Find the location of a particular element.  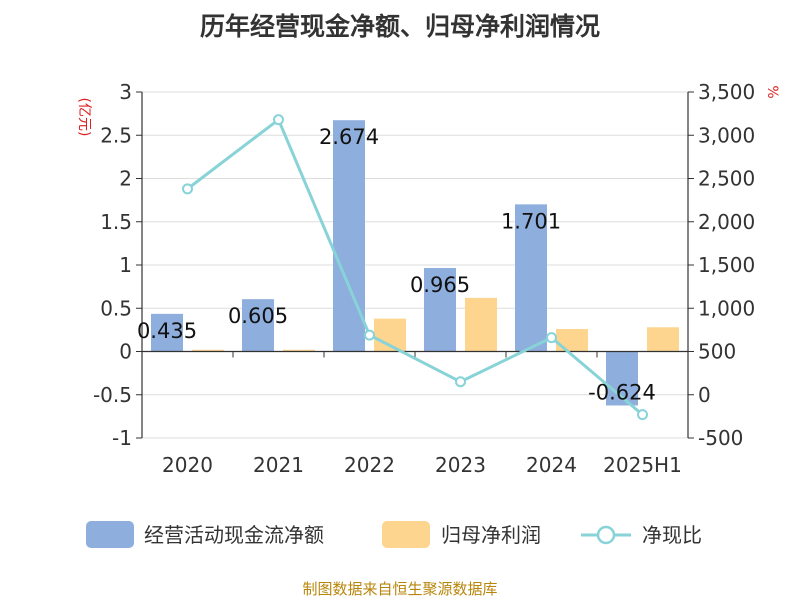

right-tick-label: 1,000 is located at coordinates (726, 308).